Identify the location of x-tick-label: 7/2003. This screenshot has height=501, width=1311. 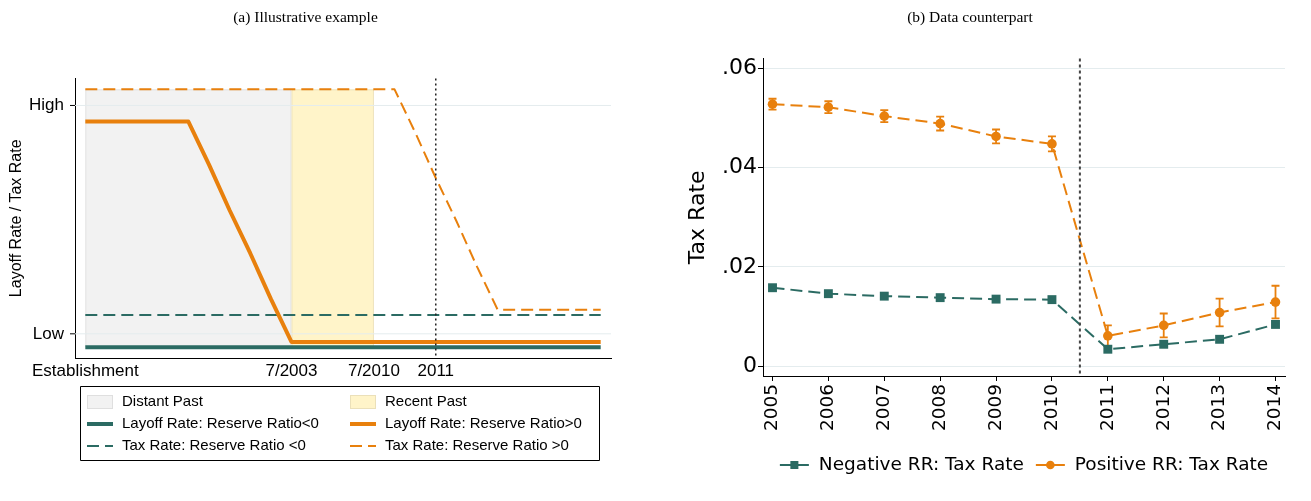
(291, 370).